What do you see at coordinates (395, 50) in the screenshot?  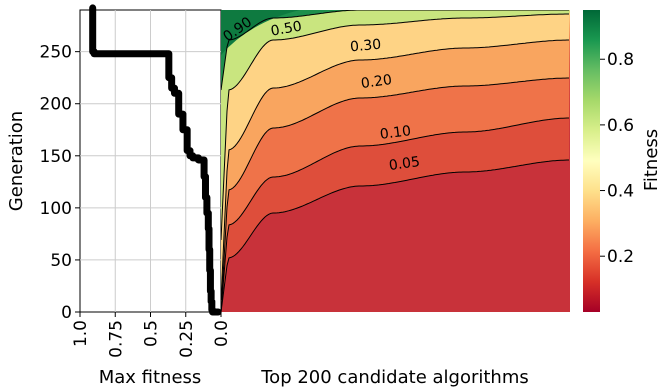 I see `contour-line` at bounding box center [395, 50].